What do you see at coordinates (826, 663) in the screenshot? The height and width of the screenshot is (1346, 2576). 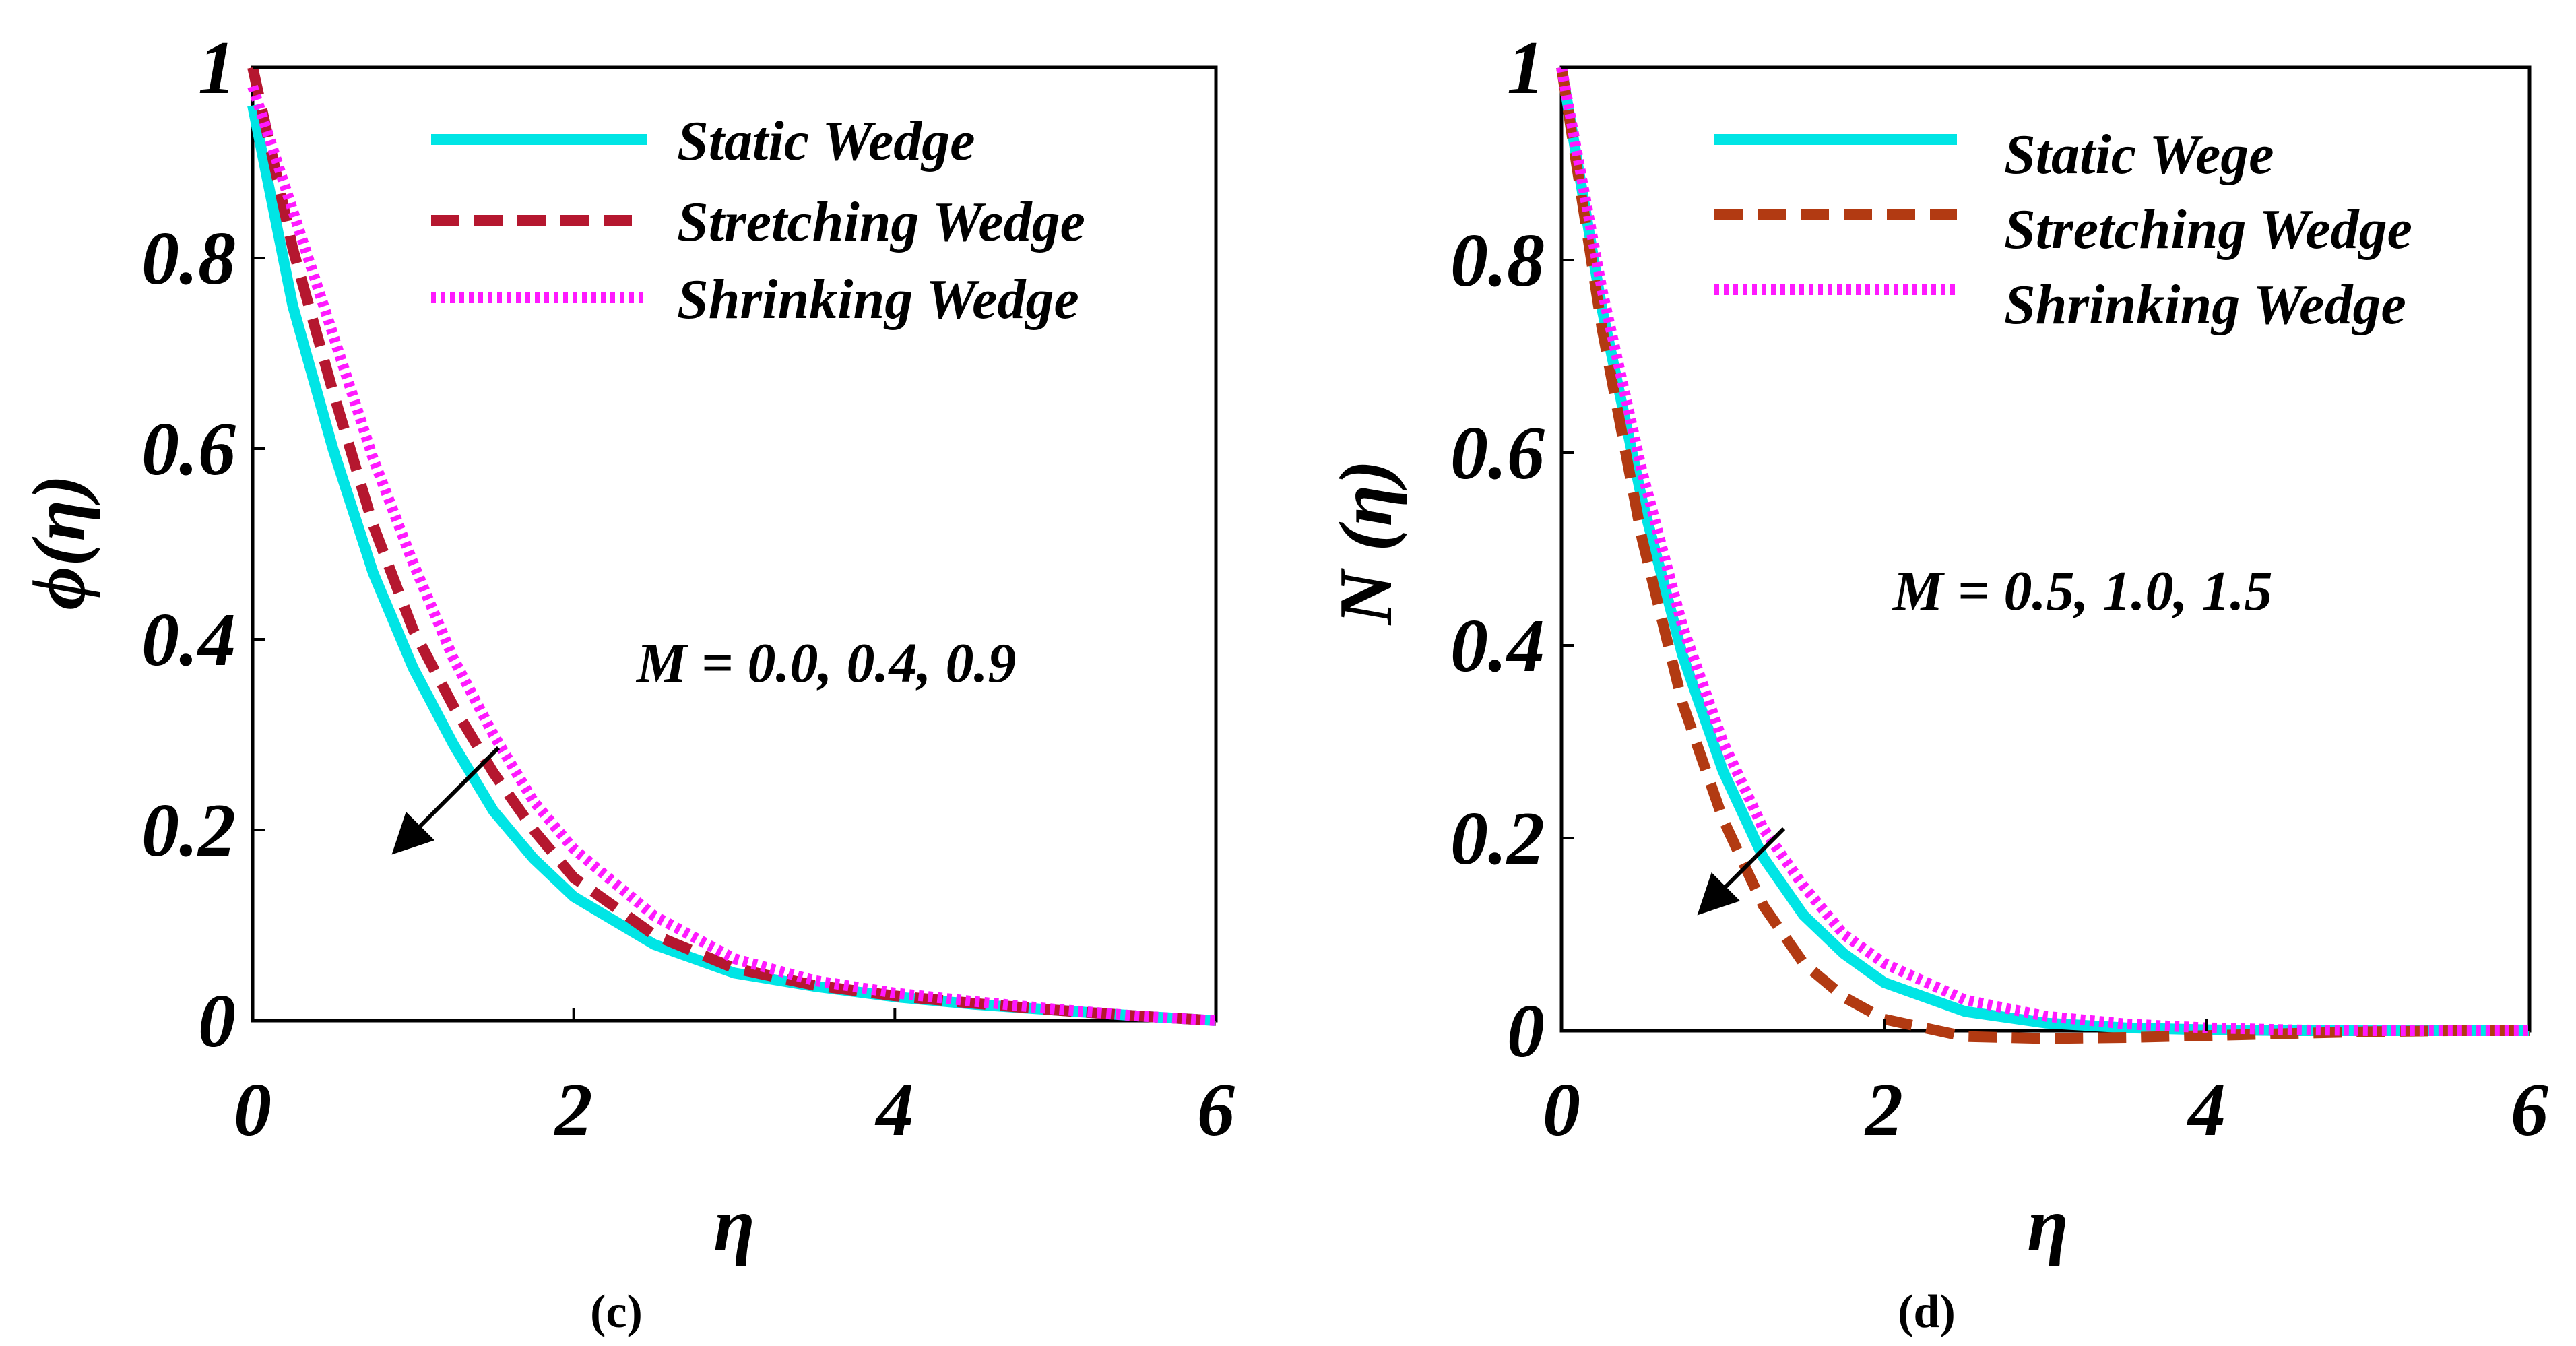 I see `annotation-text: M = 0.0, 0.4, 0.9` at bounding box center [826, 663].